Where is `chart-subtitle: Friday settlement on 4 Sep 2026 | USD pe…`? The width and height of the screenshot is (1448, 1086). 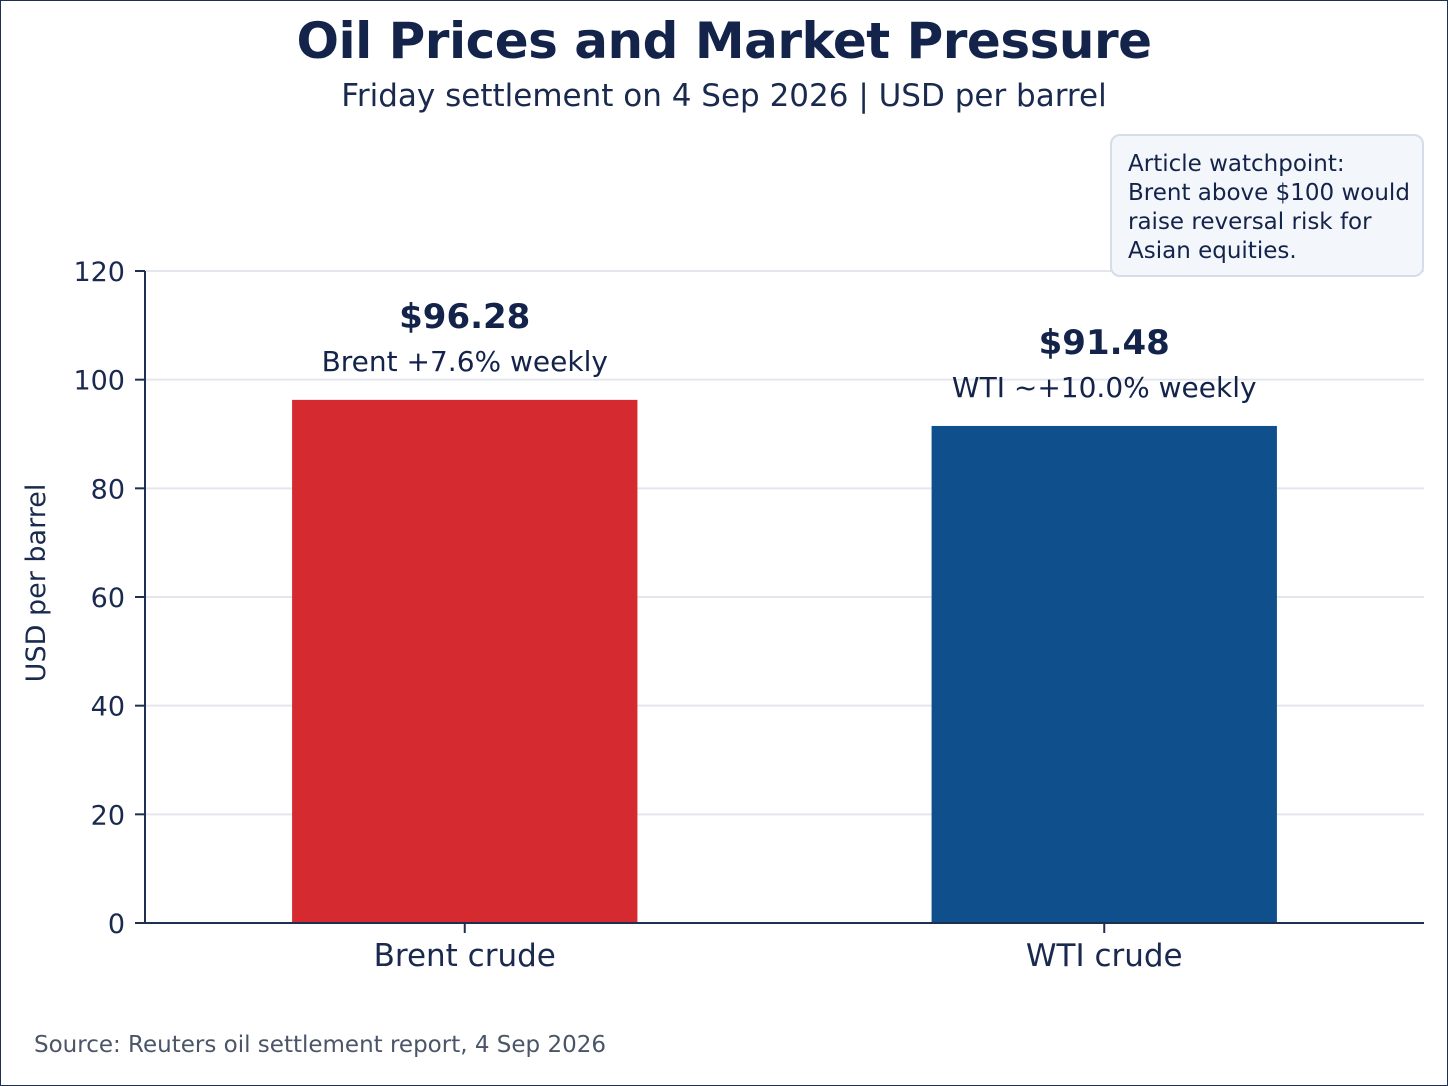
chart-subtitle: Friday settlement on 4 Sep 2026 | USD pe… is located at coordinates (724, 96).